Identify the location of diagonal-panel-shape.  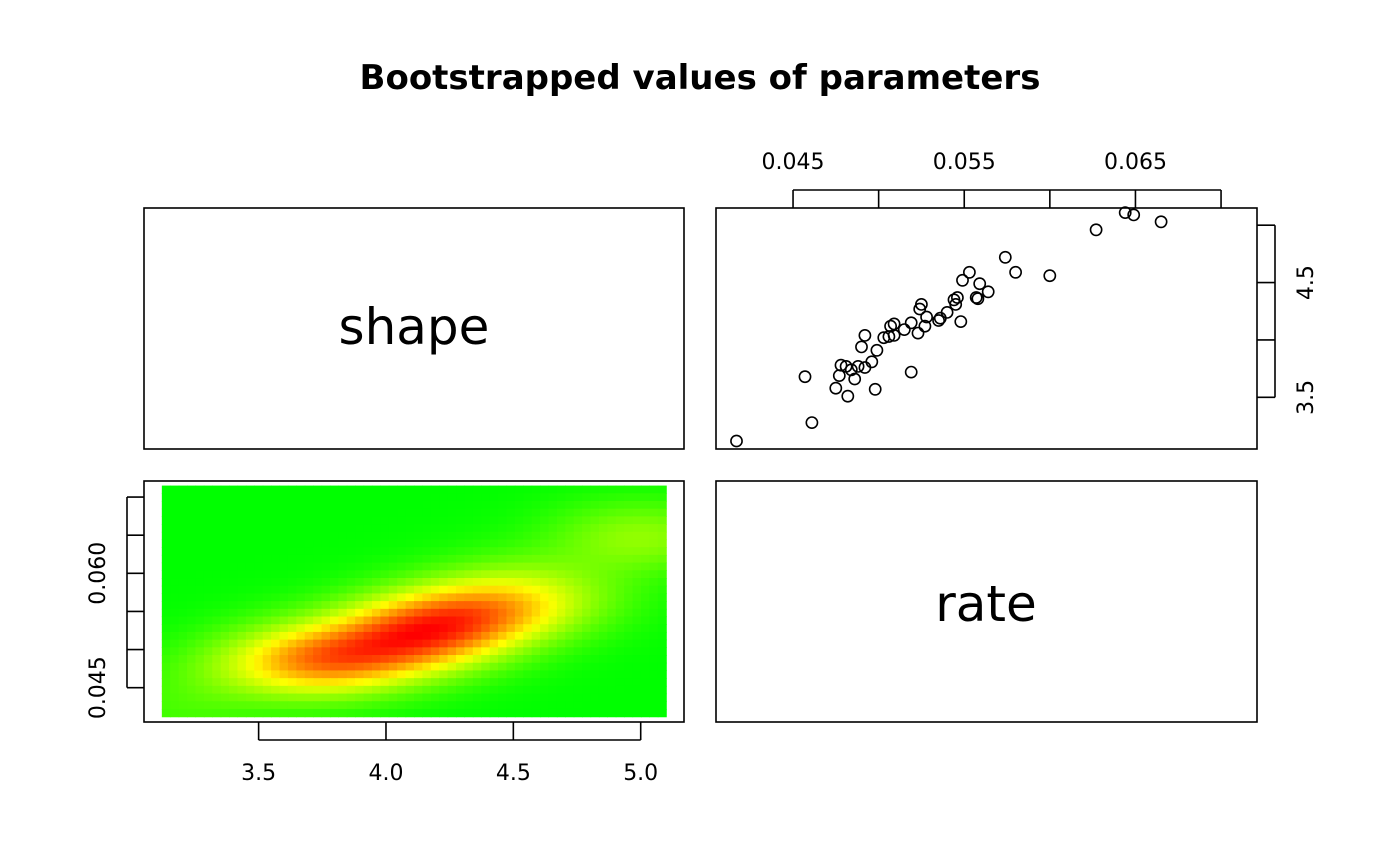
(414, 328).